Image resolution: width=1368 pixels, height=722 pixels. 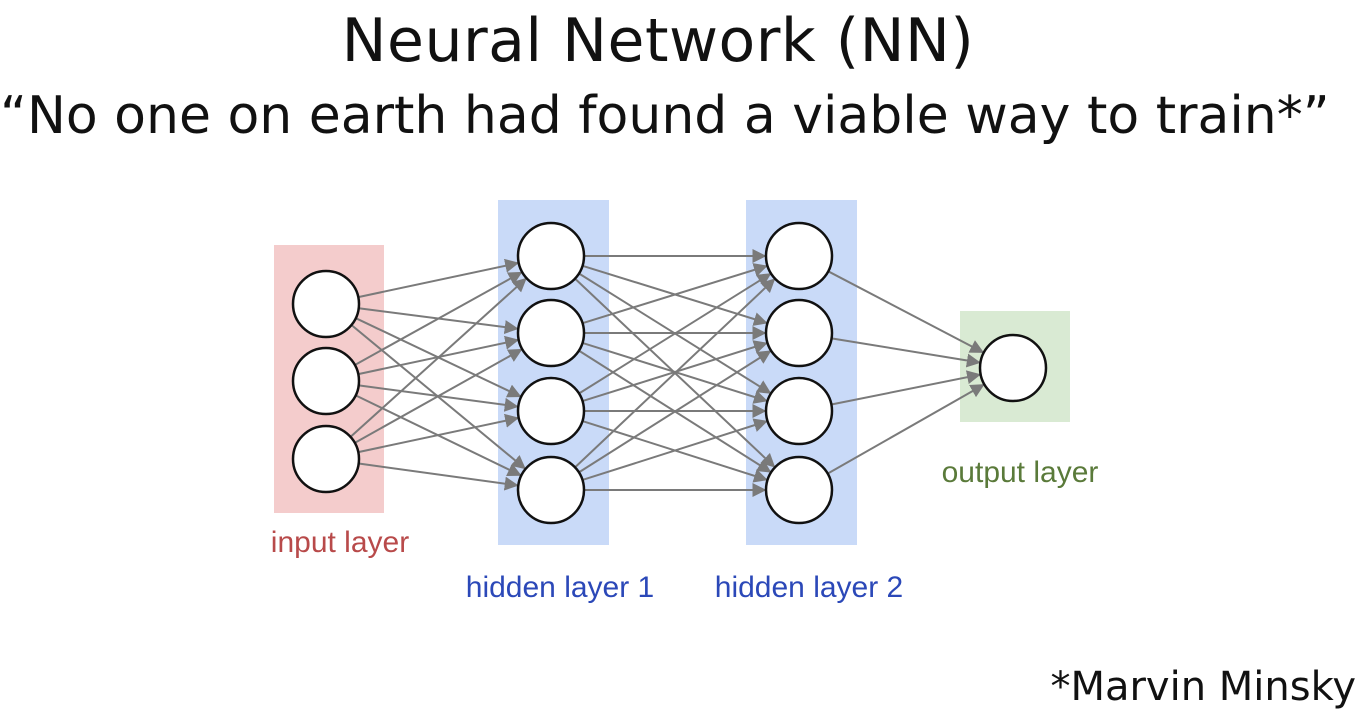 I want to click on hidden-layer-1-label: hidden layer 1, so click(x=560, y=587).